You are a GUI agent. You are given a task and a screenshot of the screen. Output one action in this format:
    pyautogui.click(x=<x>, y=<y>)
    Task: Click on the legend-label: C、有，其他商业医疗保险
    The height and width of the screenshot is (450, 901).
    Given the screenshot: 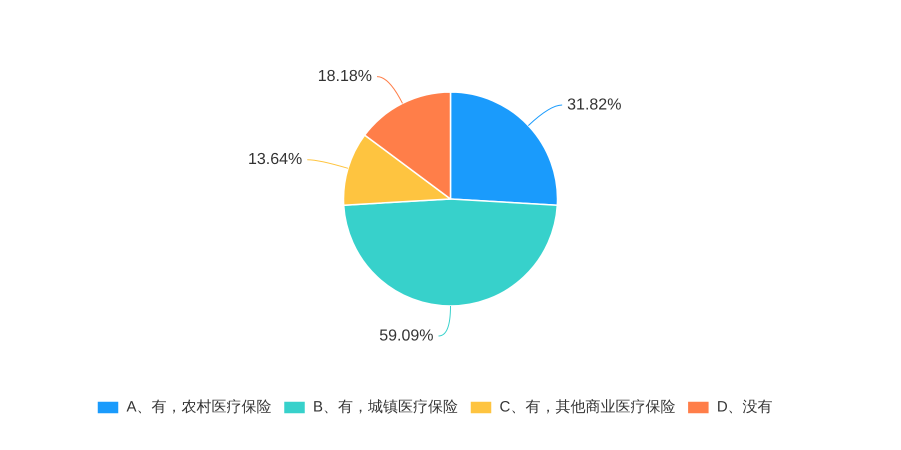 What is the action you would take?
    pyautogui.click(x=588, y=407)
    